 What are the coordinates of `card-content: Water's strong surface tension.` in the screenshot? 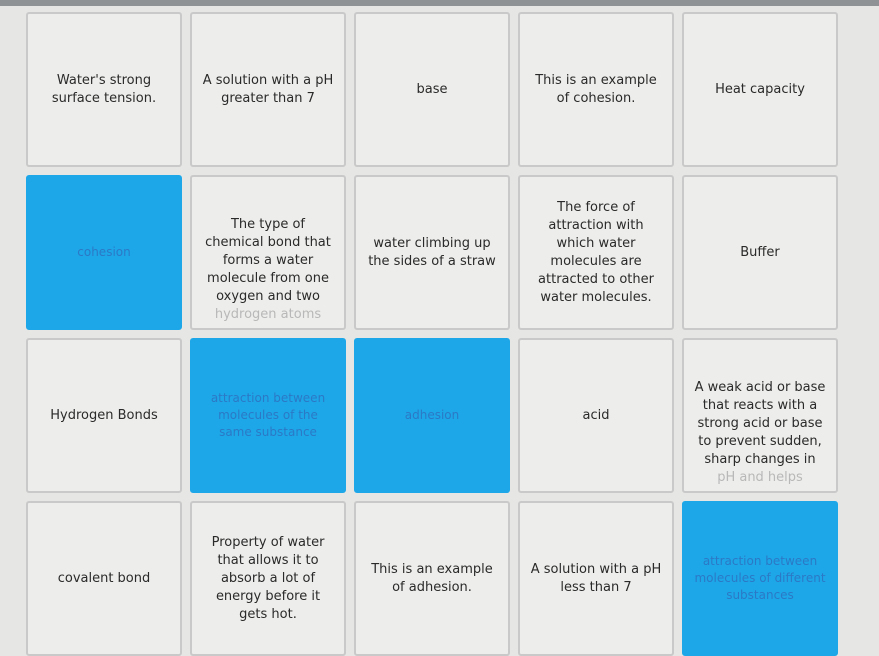 It's located at (104, 90).